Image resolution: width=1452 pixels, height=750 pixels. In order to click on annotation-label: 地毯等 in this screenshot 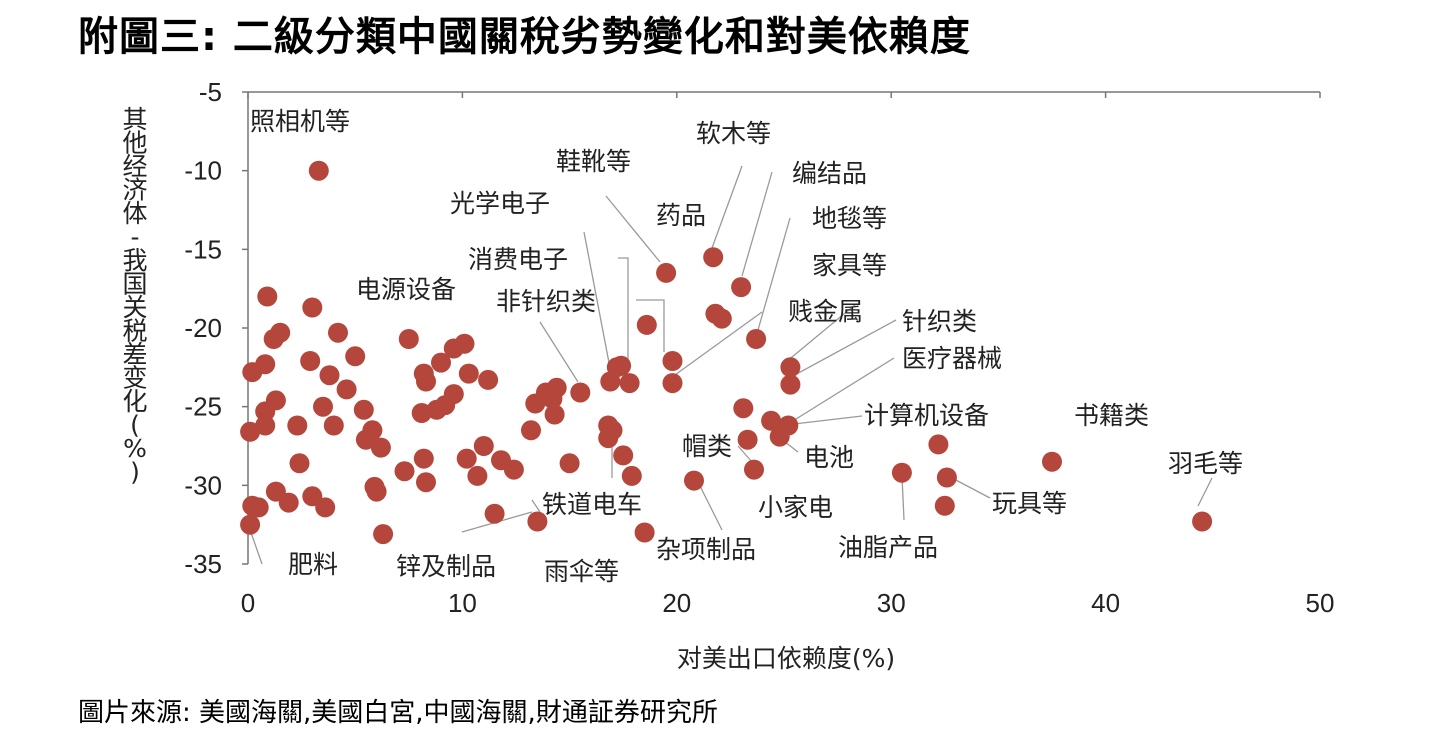, I will do `click(849, 218)`.